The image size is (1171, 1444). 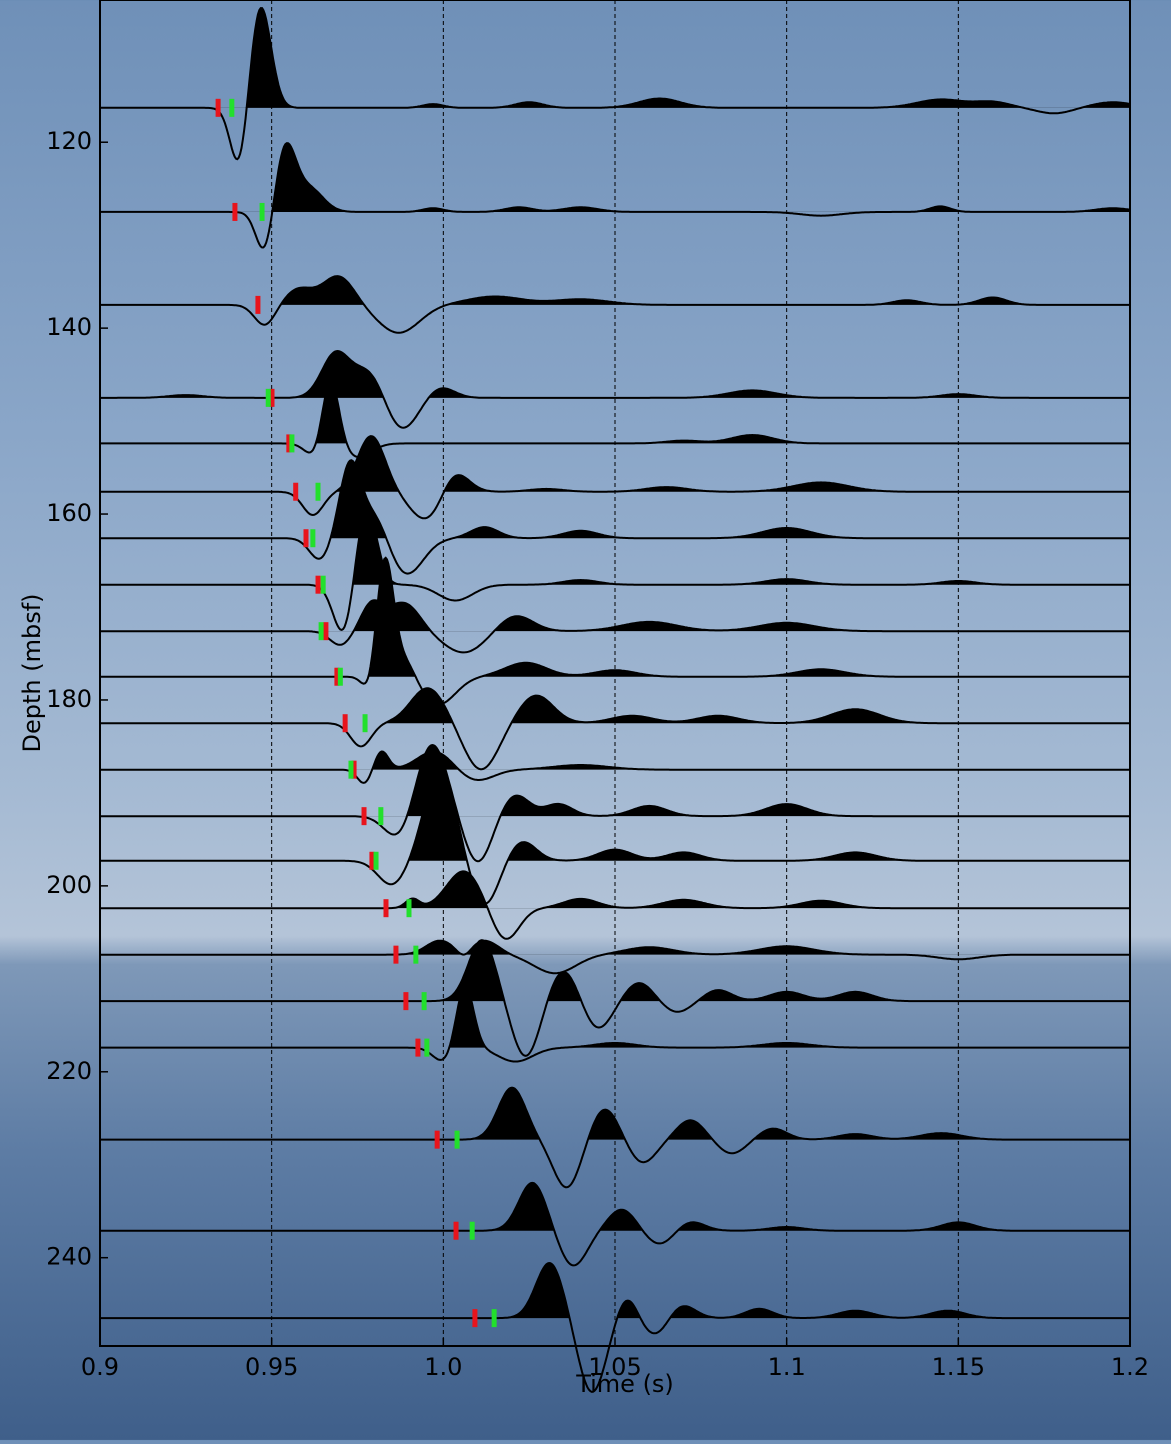 I want to click on y-tick-label: 240, so click(x=69, y=1257).